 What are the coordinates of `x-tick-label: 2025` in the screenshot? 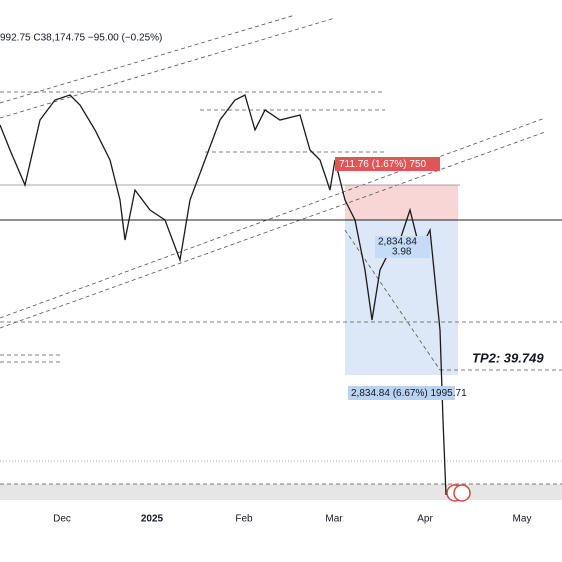 It's located at (152, 519).